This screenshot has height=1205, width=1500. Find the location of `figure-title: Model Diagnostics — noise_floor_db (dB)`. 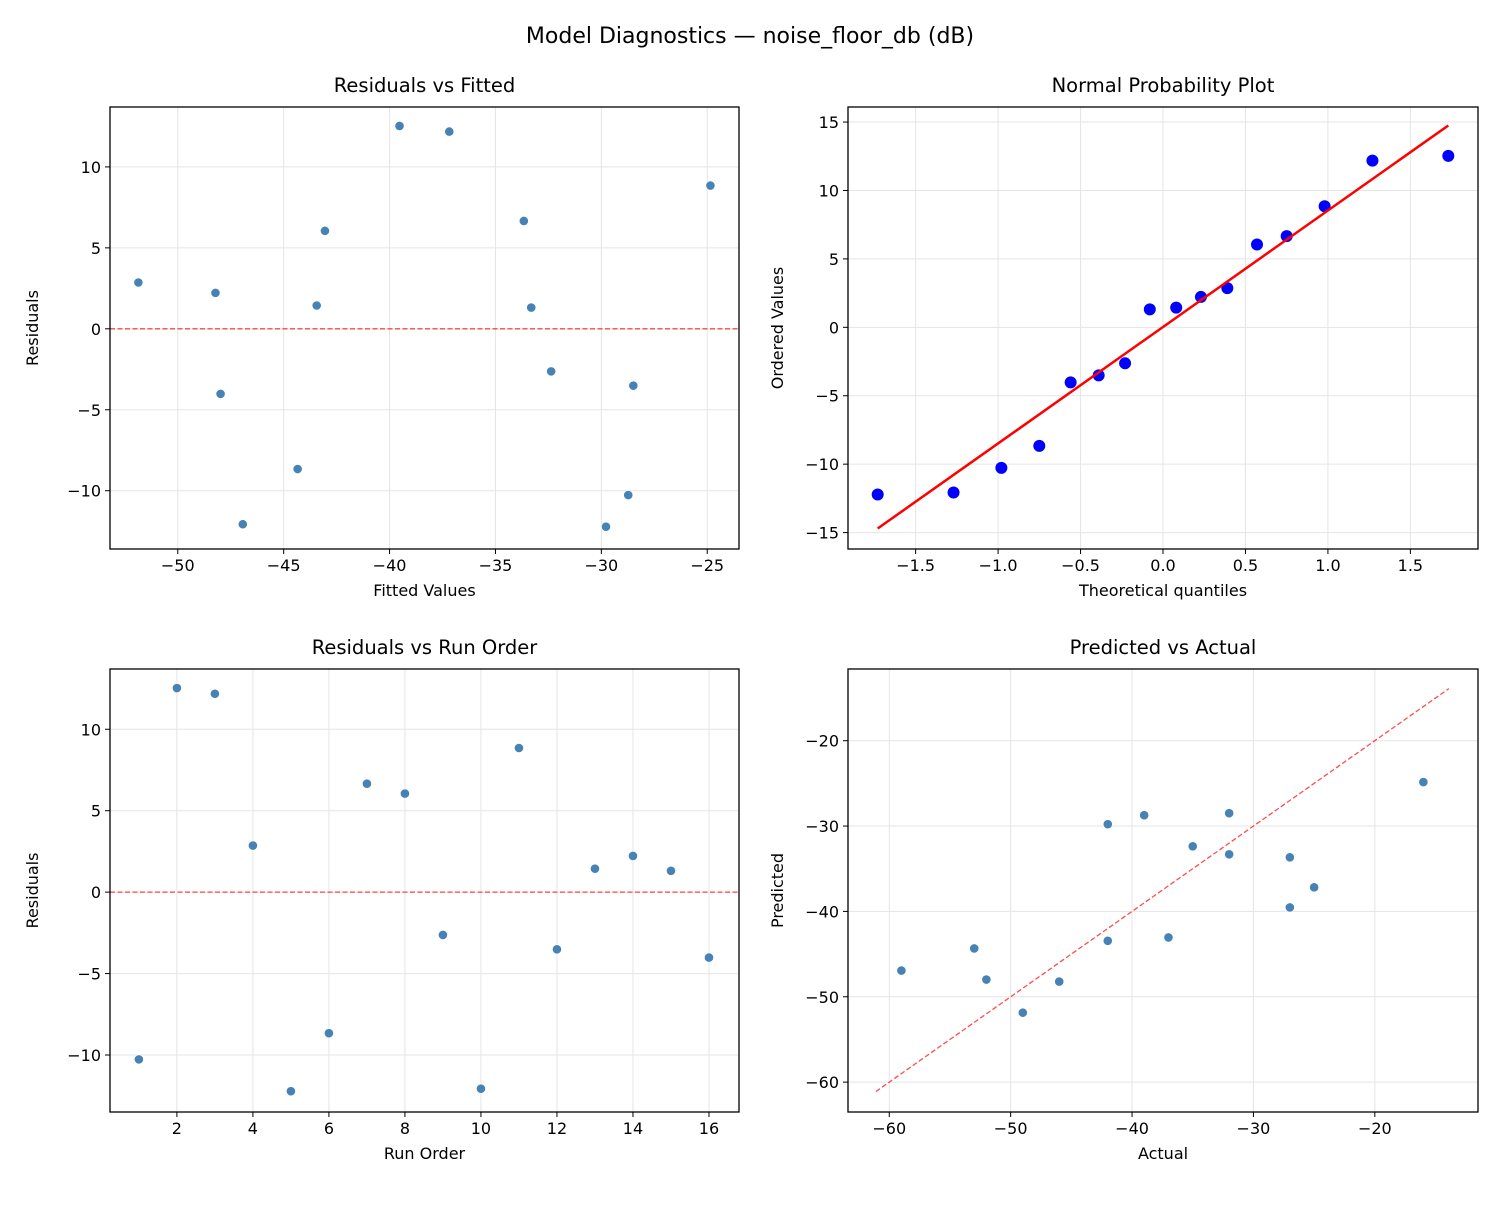

figure-title: Model Diagnostics — noise_floor_db (dB) is located at coordinates (750, 36).